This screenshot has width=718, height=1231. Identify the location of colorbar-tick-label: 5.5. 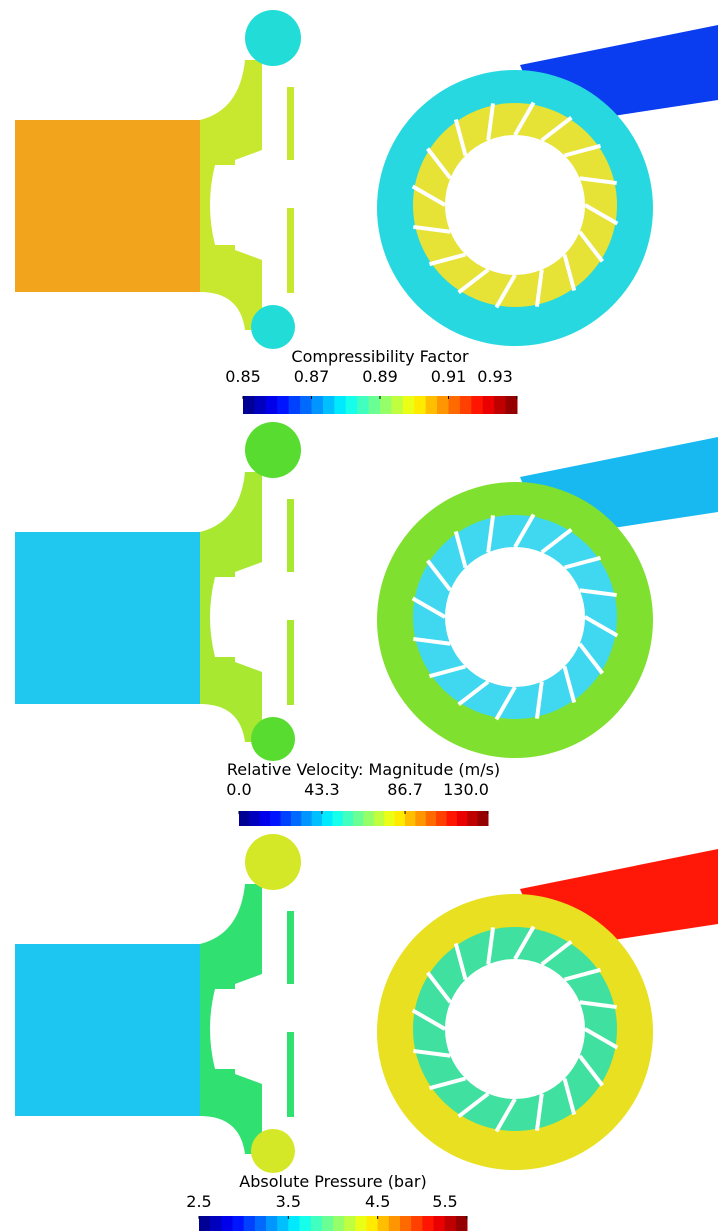
(444, 1201).